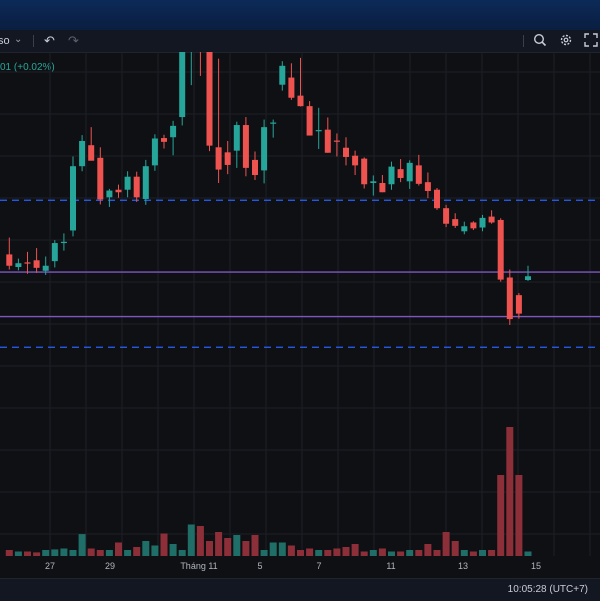  What do you see at coordinates (50, 566) in the screenshot?
I see `x-tick-label: 27` at bounding box center [50, 566].